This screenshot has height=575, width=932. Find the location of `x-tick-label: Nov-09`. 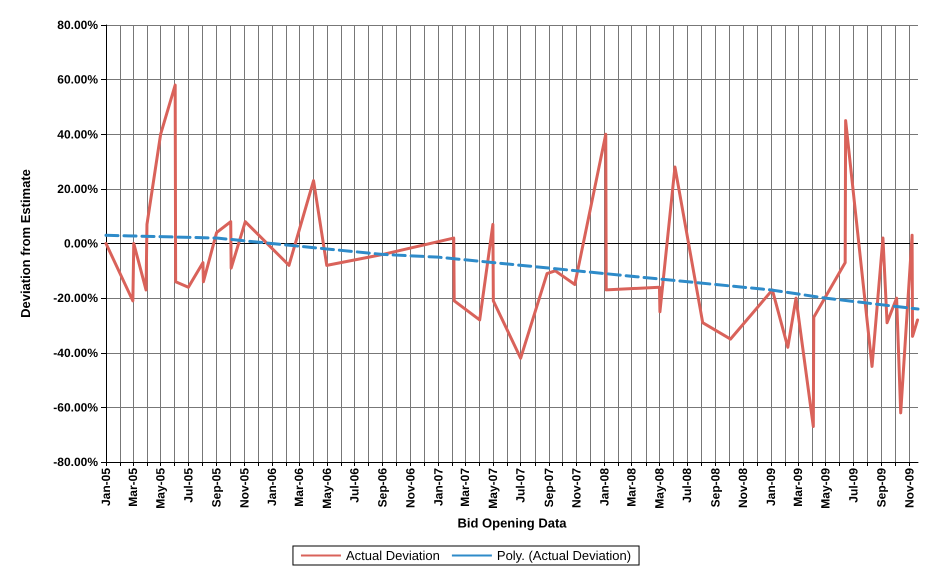

x-tick-label: Nov-09 is located at coordinates (909, 488).